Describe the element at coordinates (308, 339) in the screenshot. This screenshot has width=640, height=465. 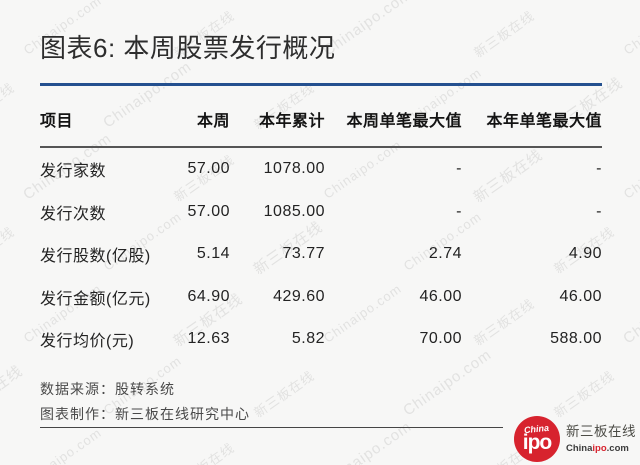
I see `cell-value: 5.82` at that location.